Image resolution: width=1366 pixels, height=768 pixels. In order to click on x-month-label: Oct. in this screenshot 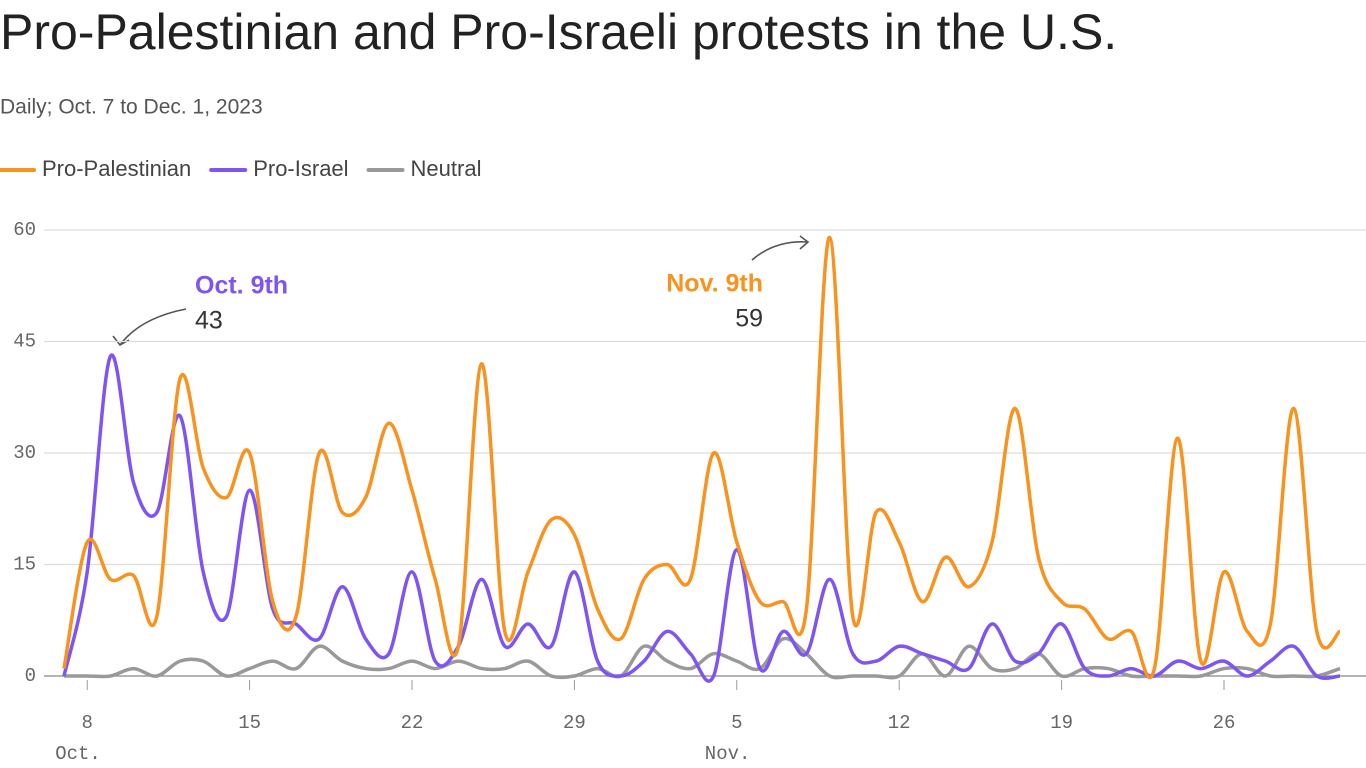, I will do `click(78, 754)`.